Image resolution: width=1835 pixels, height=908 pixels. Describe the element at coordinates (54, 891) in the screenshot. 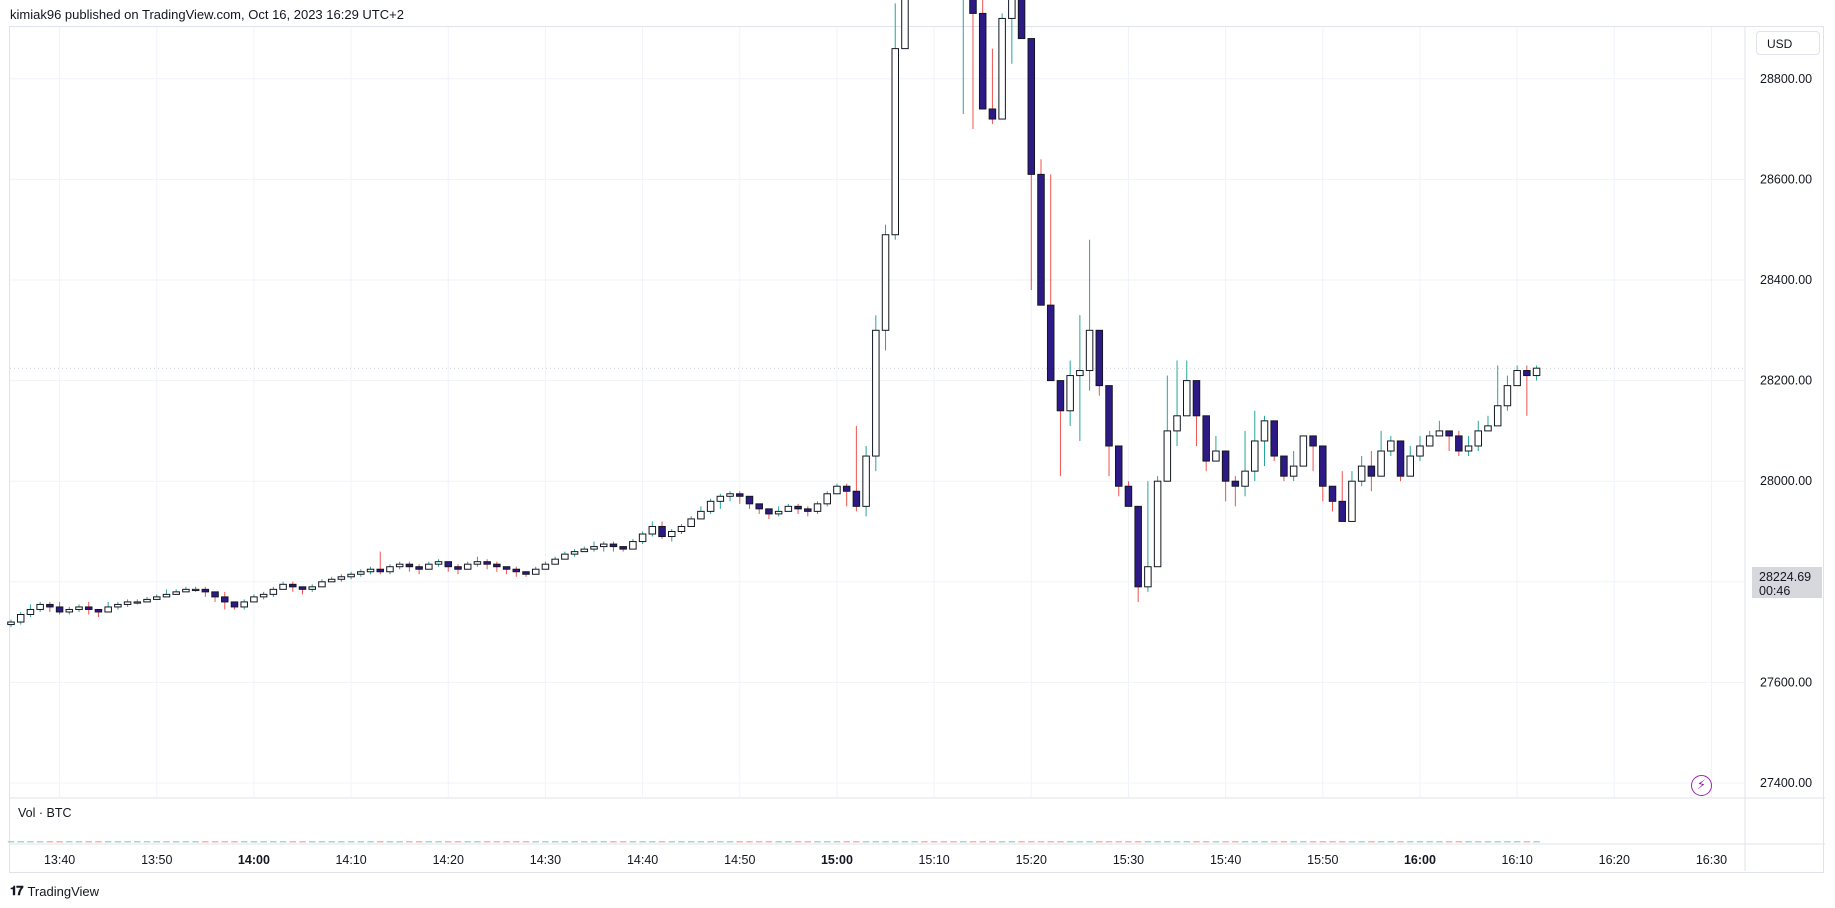

I see `footer-brand: 𝟏𝟕 TradingView` at that location.